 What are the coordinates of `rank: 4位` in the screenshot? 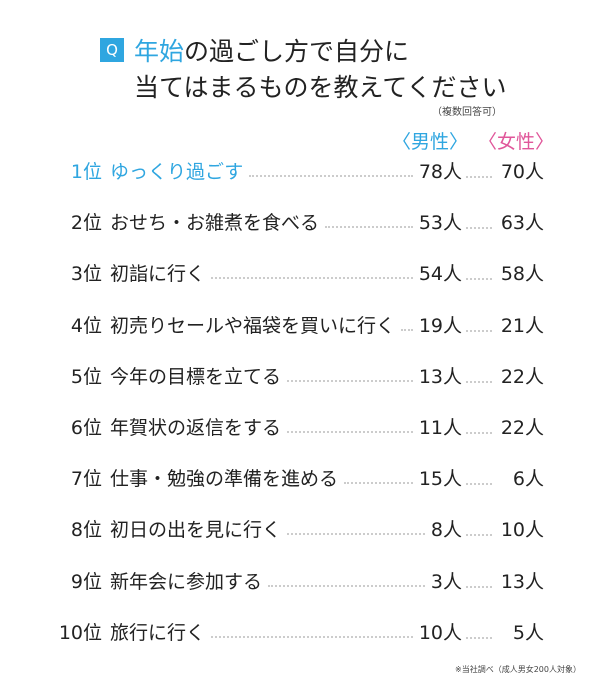 It's located at (86, 325).